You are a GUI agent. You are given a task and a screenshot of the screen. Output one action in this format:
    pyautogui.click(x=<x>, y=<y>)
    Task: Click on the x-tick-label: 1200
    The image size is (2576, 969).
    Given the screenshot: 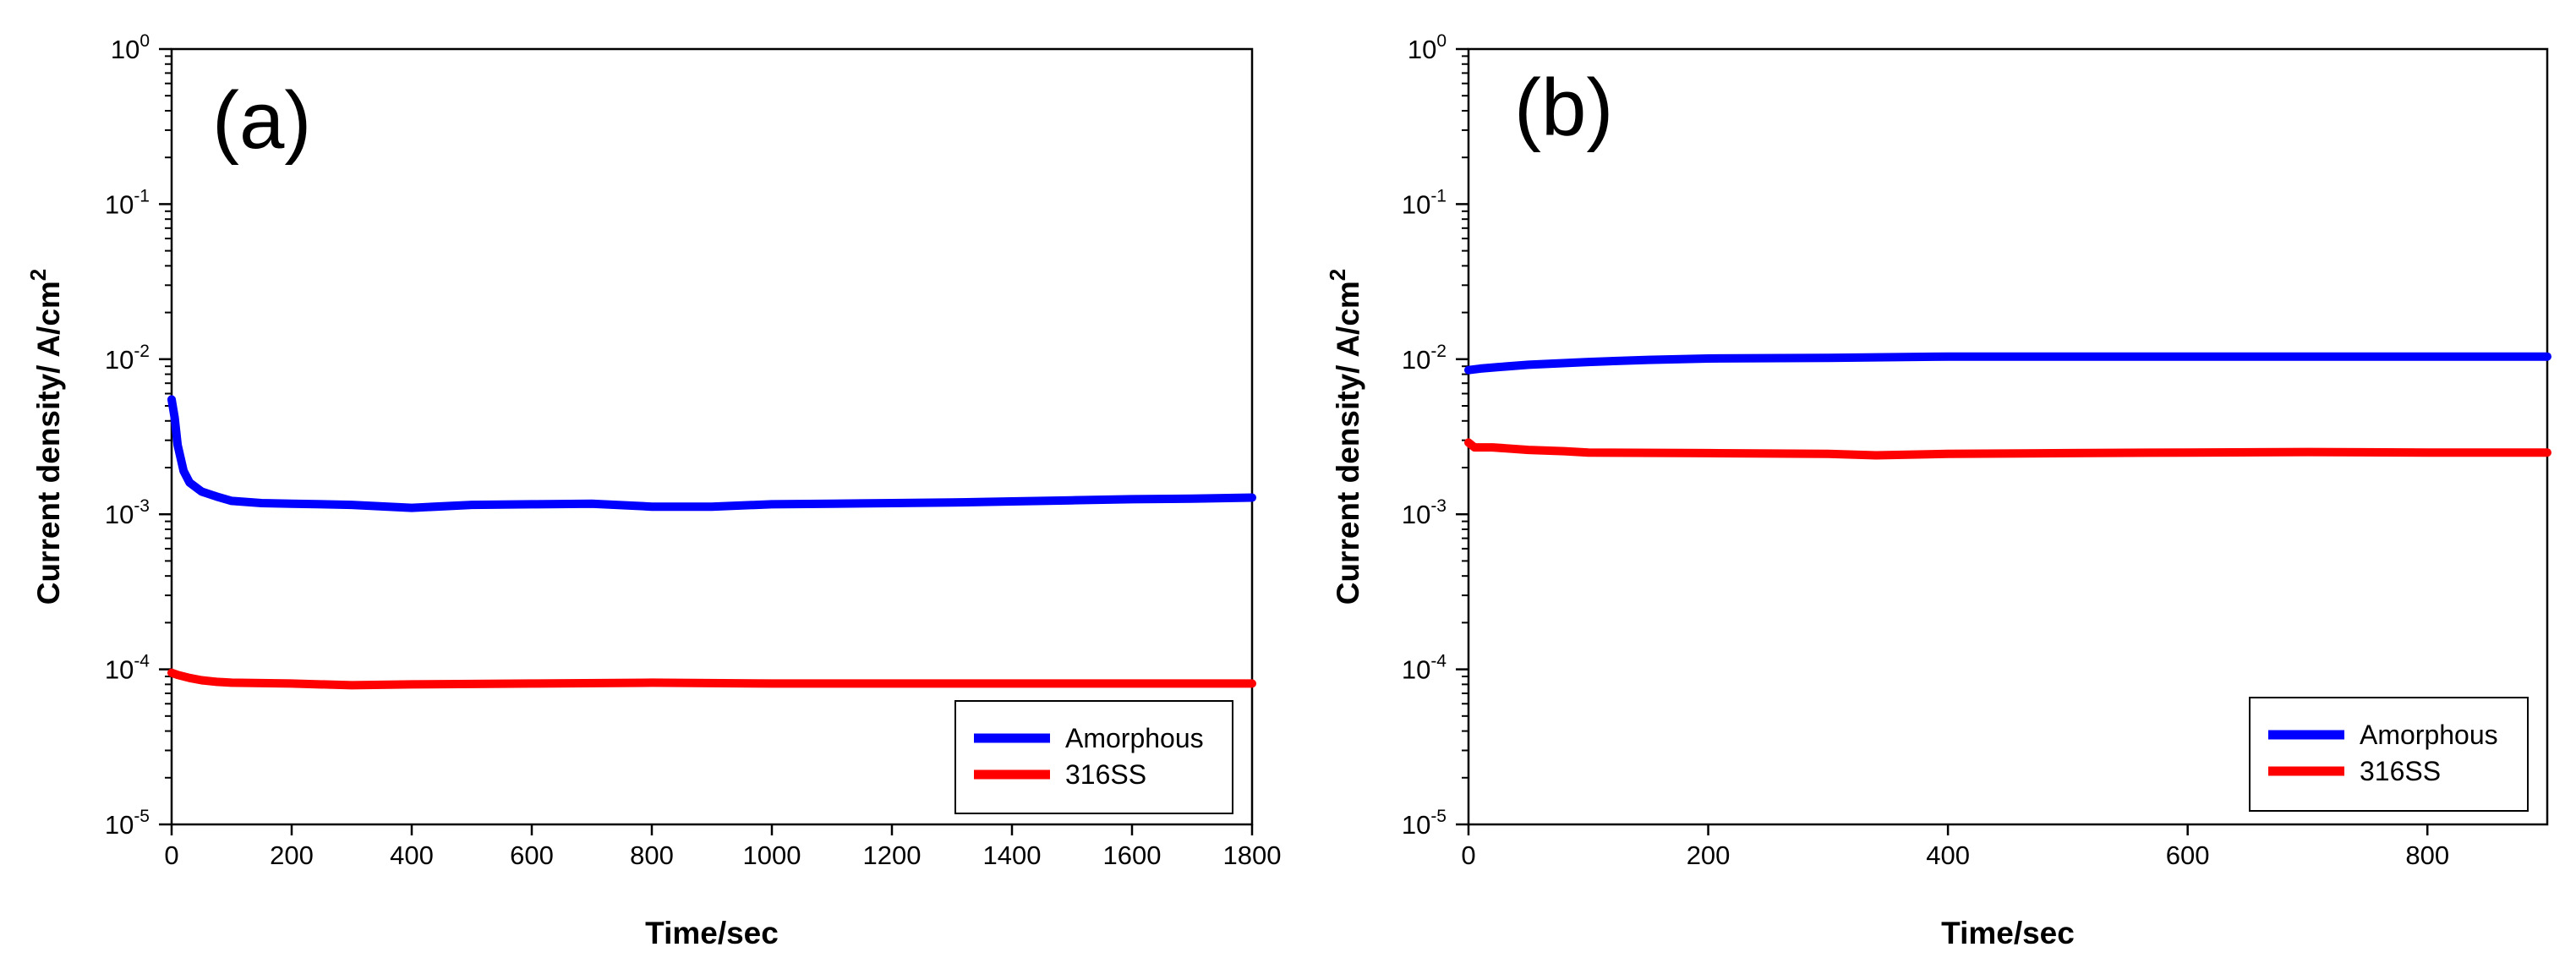 What is the action you would take?
    pyautogui.click(x=893, y=855)
    